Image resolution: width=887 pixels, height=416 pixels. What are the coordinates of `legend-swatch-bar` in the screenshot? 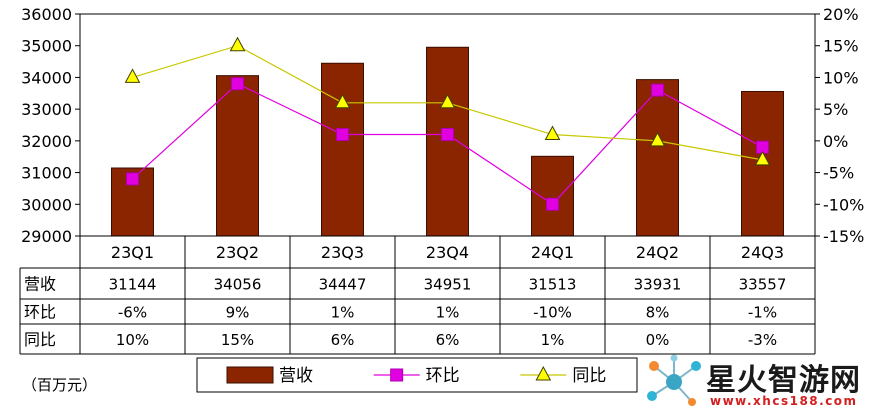 It's located at (250, 375).